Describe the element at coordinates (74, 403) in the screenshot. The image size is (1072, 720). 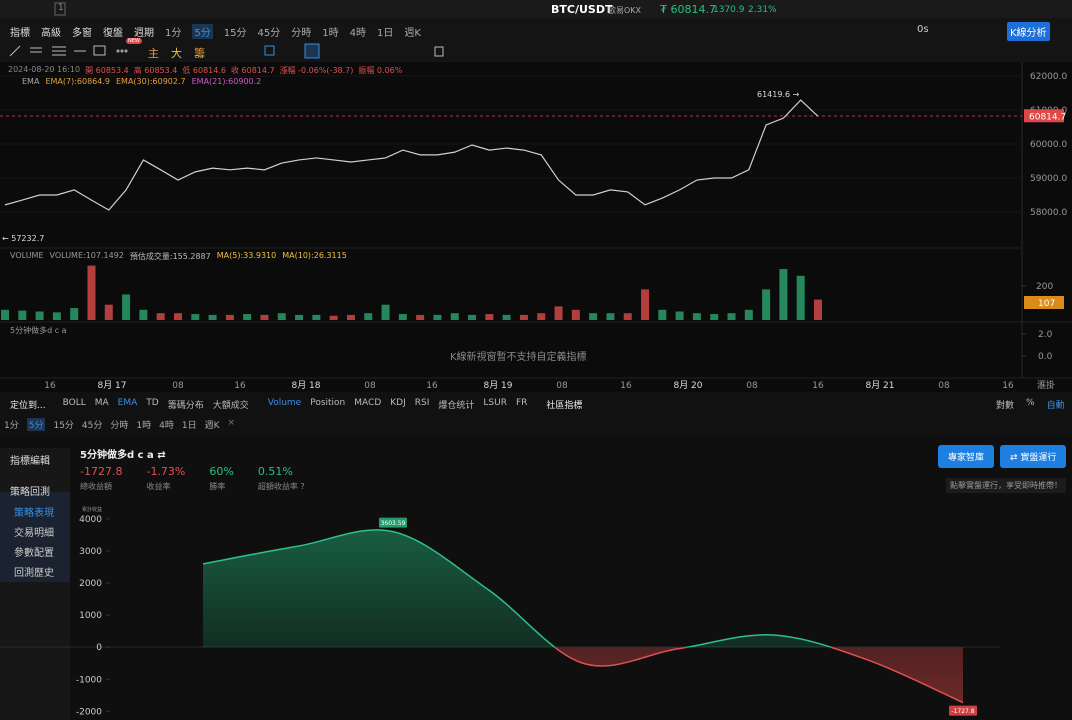
I see `main-tab: BOLL` at that location.